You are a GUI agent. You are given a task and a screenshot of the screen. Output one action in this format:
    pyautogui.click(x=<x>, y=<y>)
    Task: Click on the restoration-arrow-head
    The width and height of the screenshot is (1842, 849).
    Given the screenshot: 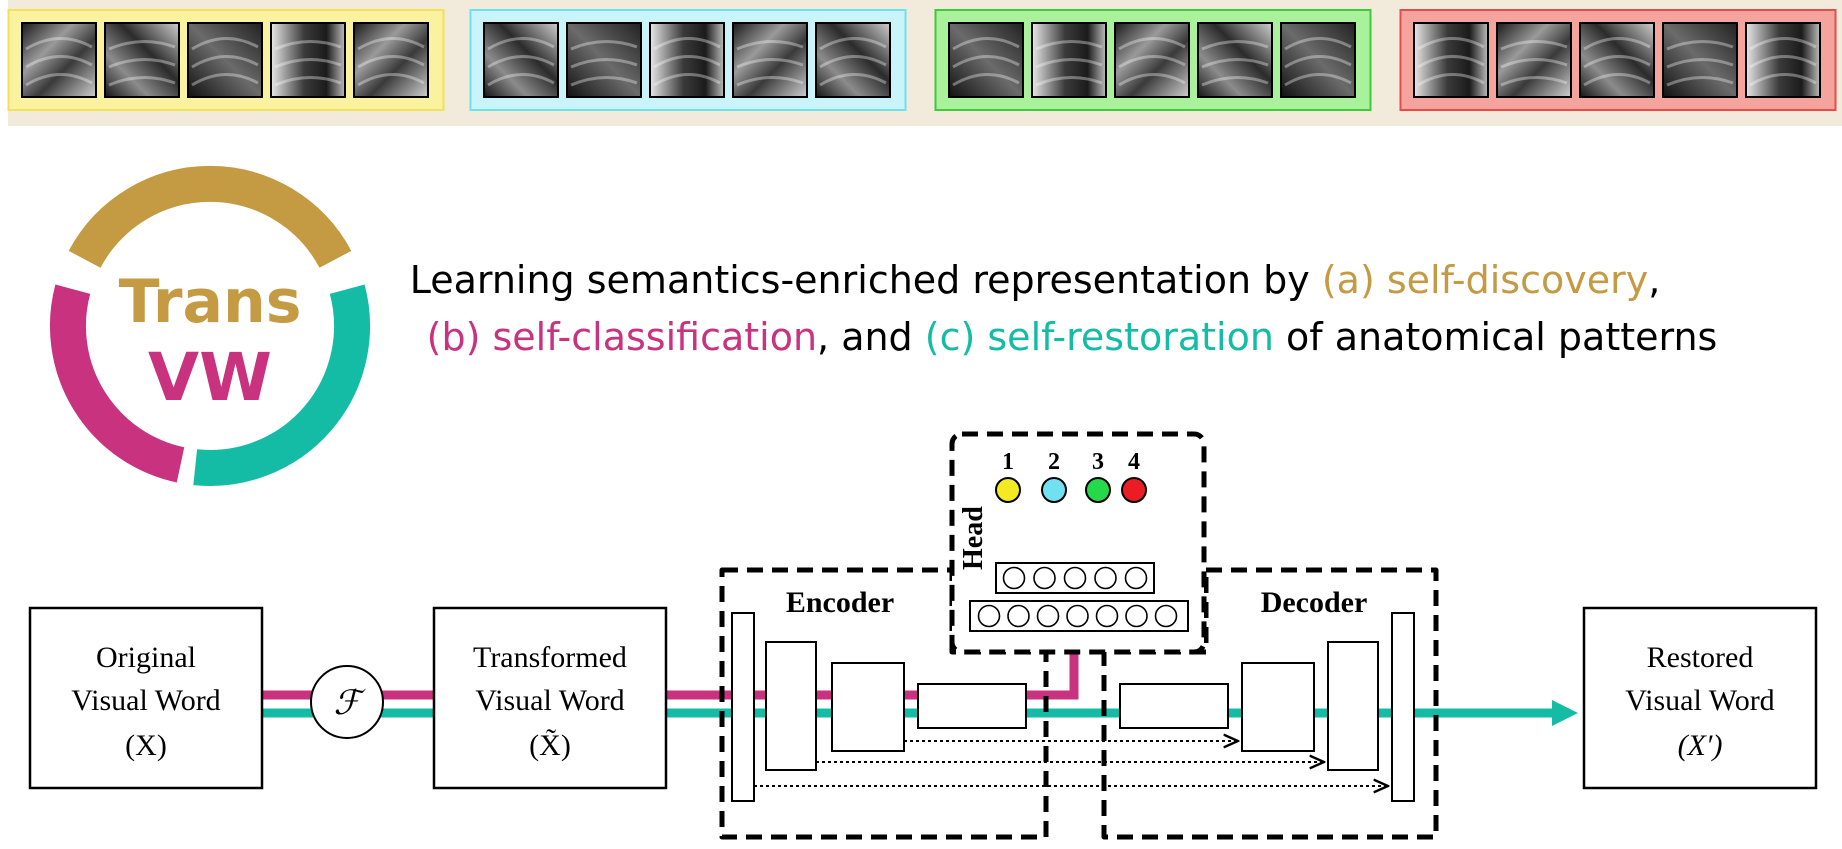 What is the action you would take?
    pyautogui.click(x=1565, y=713)
    